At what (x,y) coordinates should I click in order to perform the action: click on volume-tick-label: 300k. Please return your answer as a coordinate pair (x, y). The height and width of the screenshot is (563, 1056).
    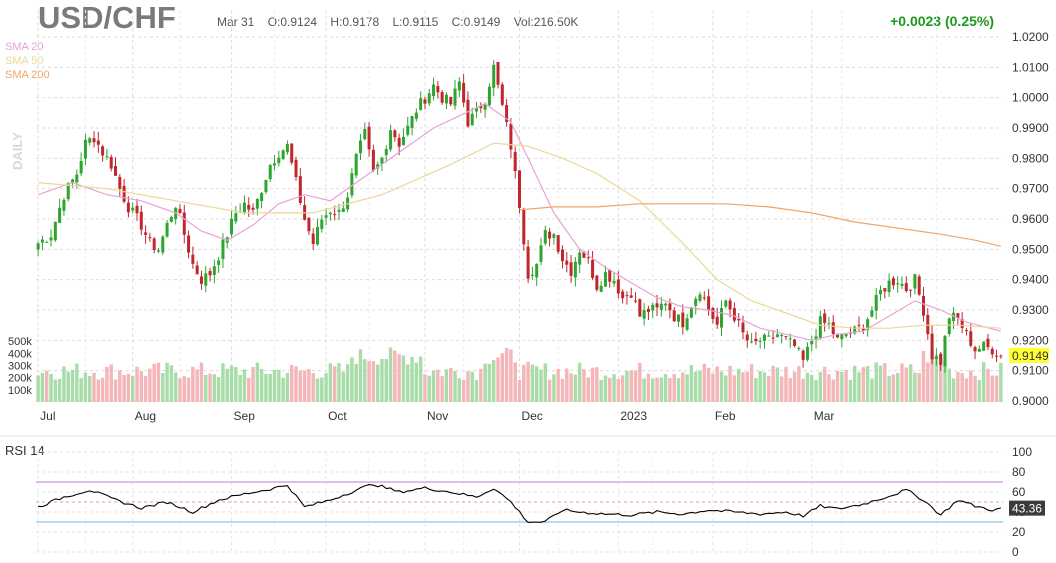
    Looking at the image, I should click on (20, 366).